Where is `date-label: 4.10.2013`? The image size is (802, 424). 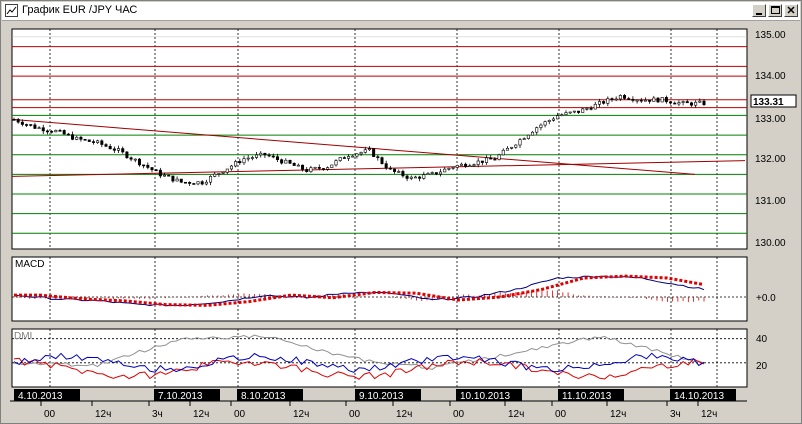
date-label: 4.10.2013 is located at coordinates (40, 396).